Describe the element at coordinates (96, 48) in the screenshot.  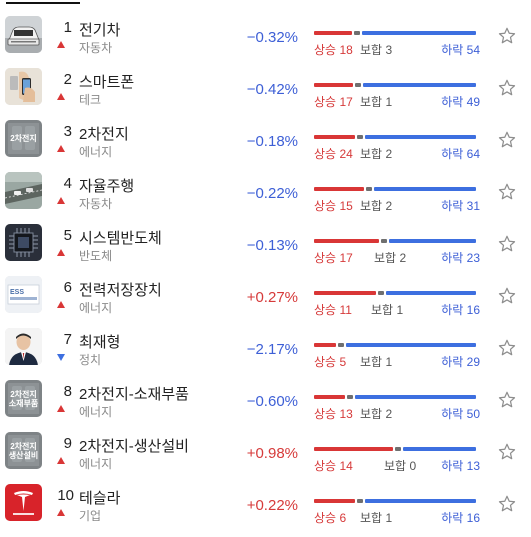
I see `theme-category: 자동차` at that location.